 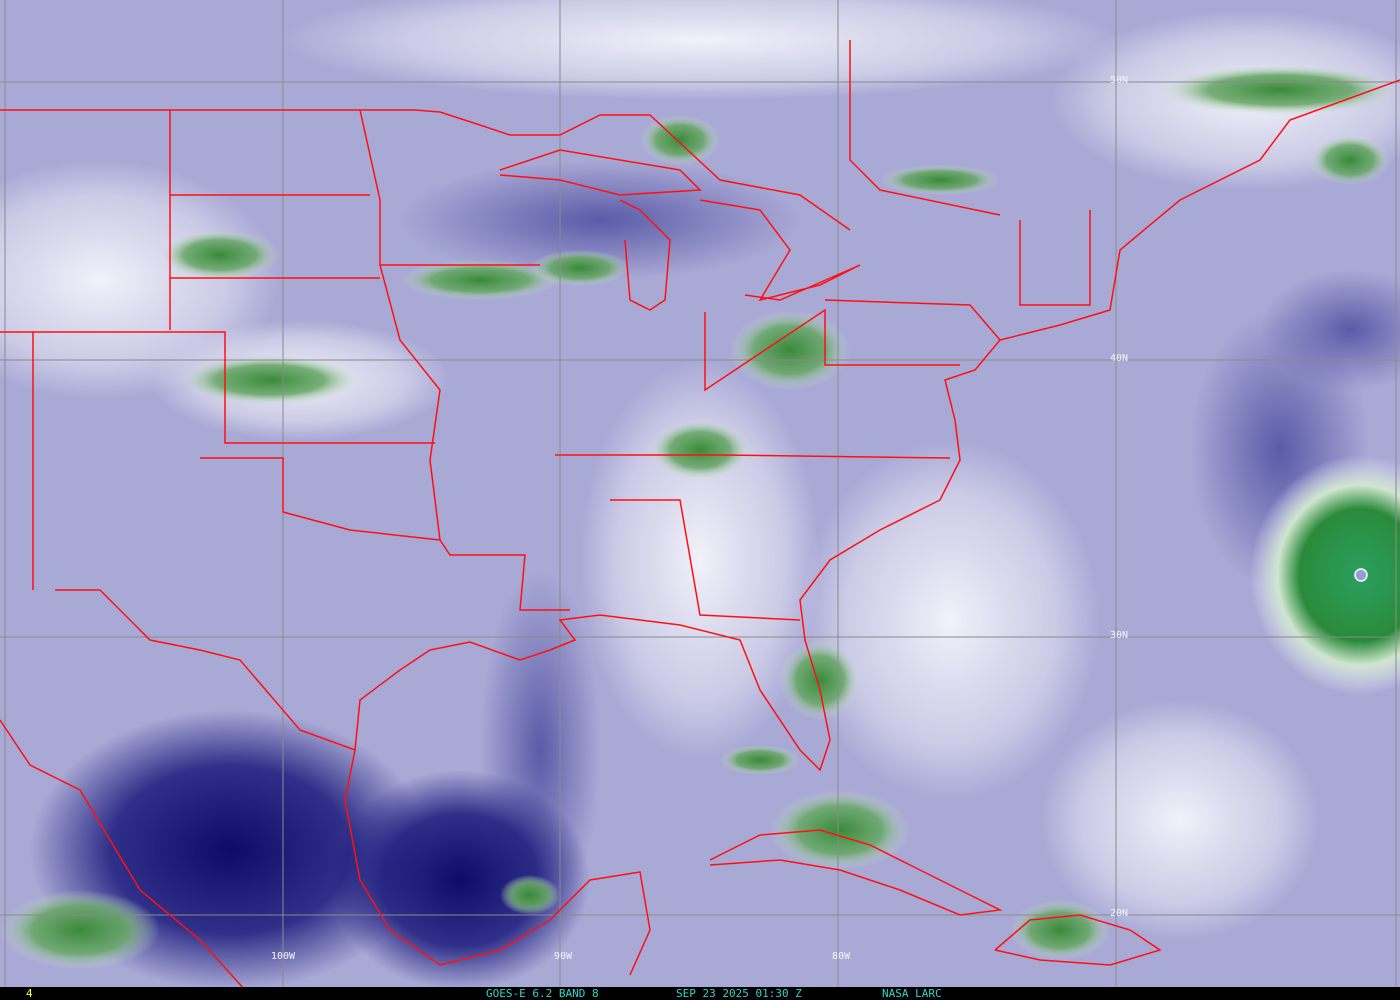 I want to click on us-canada-border, so click(x=425, y=170).